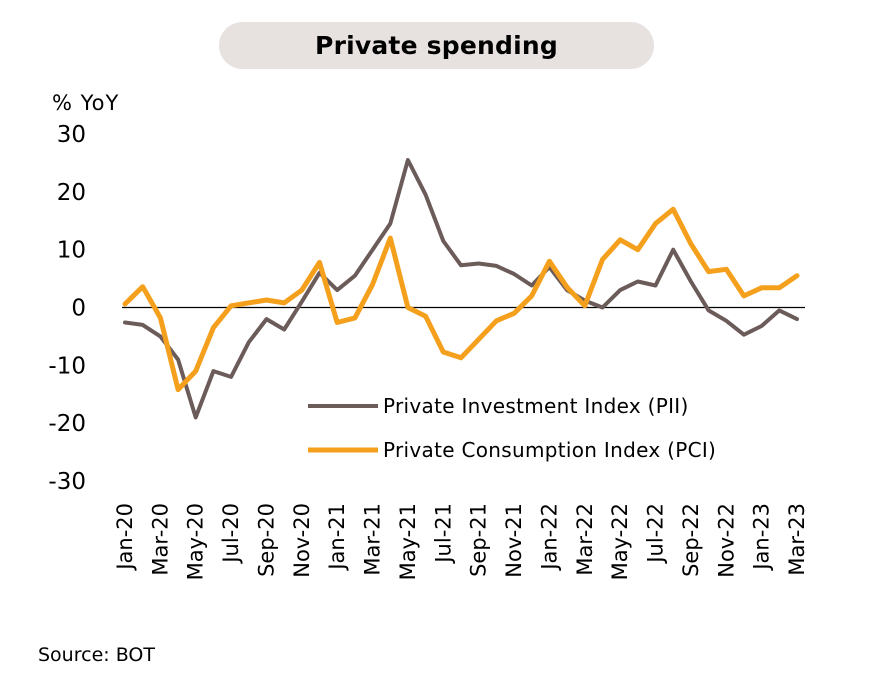 This screenshot has width=870, height=685. I want to click on x-tick-label: May-20, so click(196, 541).